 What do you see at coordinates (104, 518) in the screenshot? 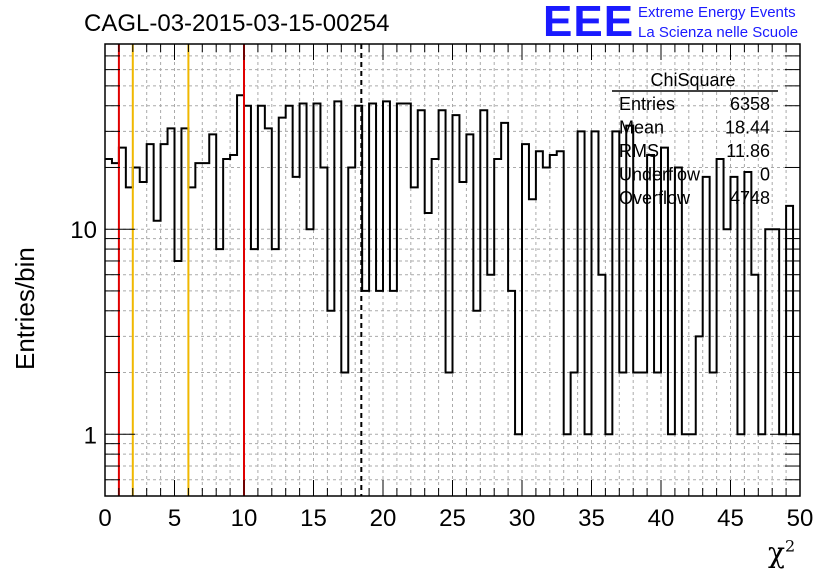
I see `x-tick-label: 0` at bounding box center [104, 518].